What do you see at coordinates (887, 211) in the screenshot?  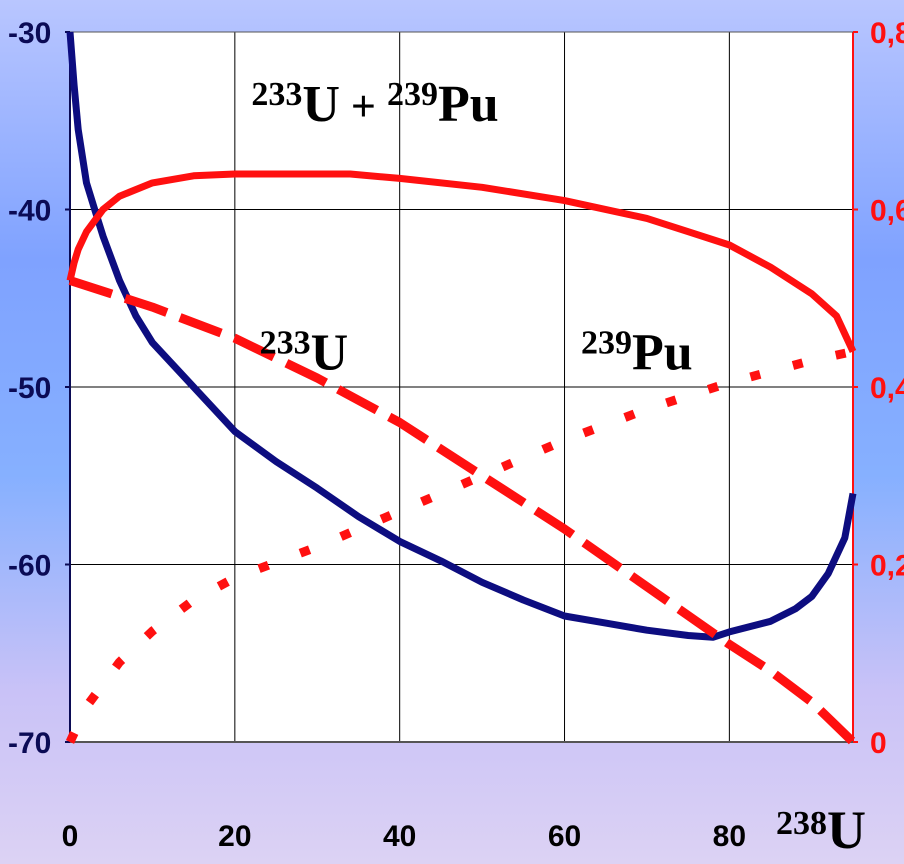 I see `right-tick-label: 0,6` at bounding box center [887, 211].